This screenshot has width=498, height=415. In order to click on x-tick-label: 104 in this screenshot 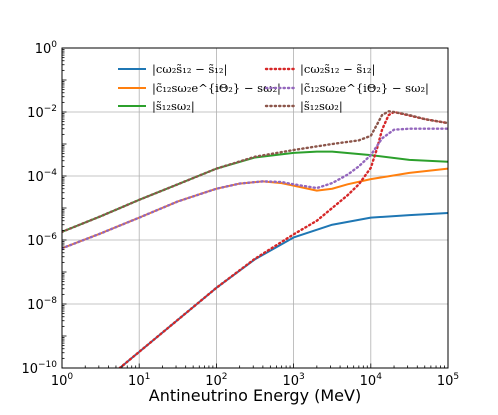, I will do `click(371, 380)`.